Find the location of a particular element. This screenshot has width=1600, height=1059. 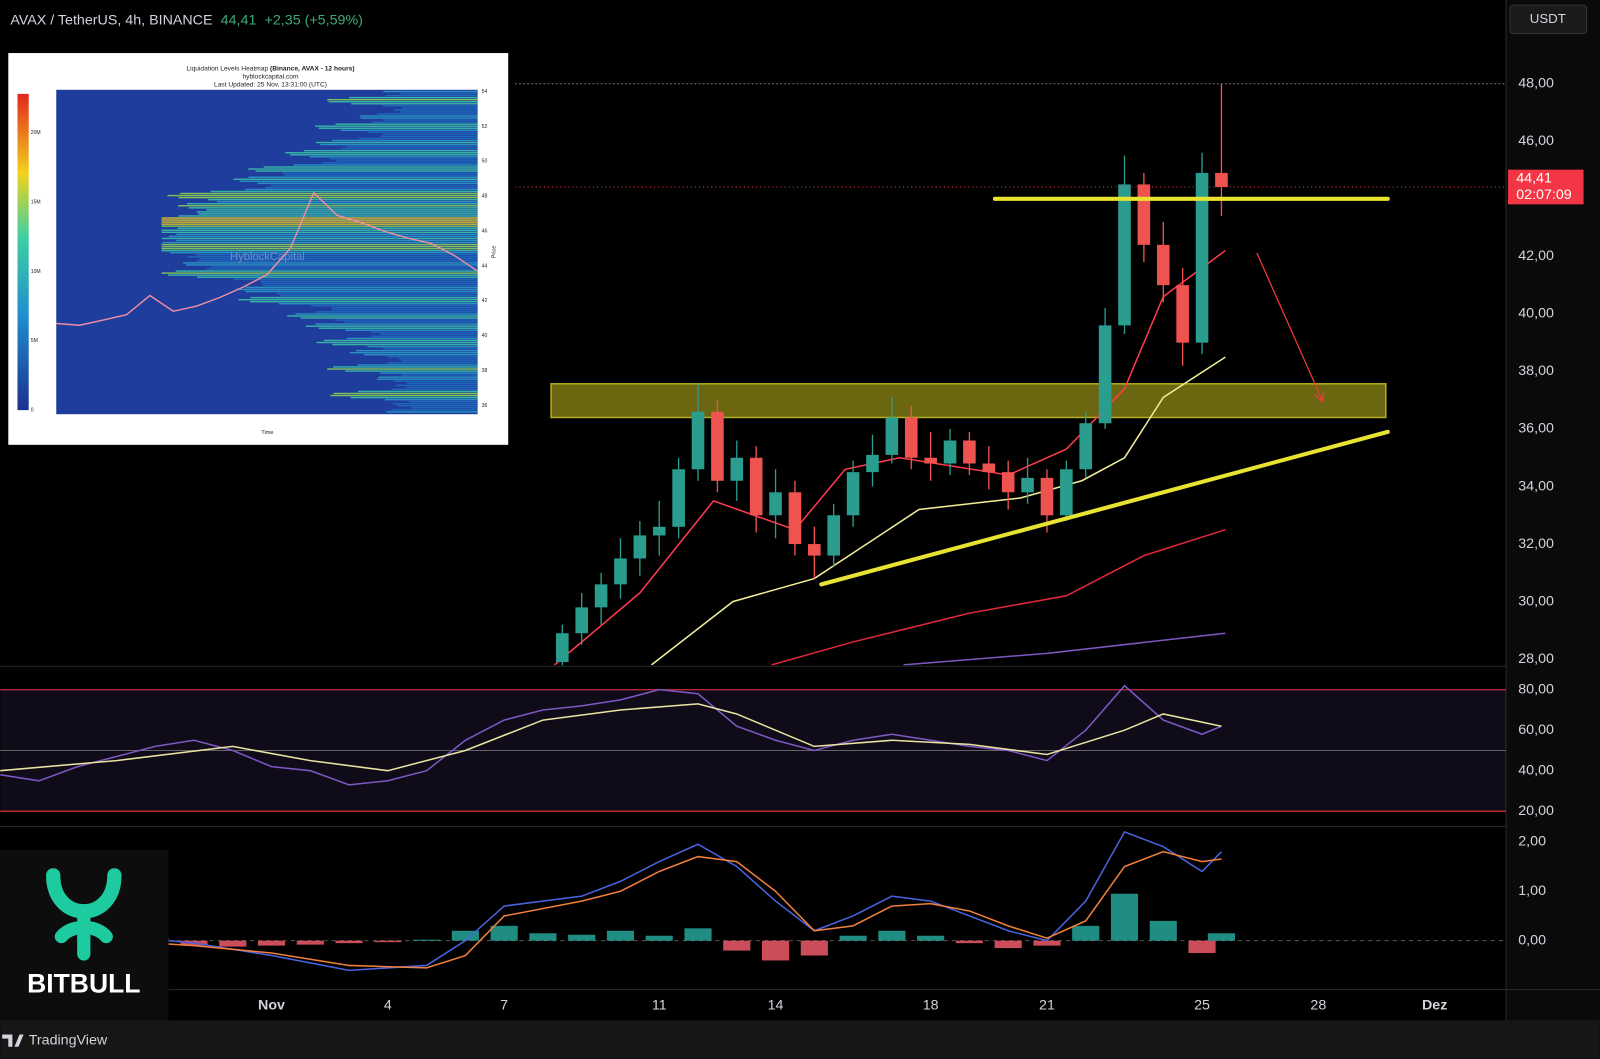

y-tick-label: 1,00 is located at coordinates (1532, 891).